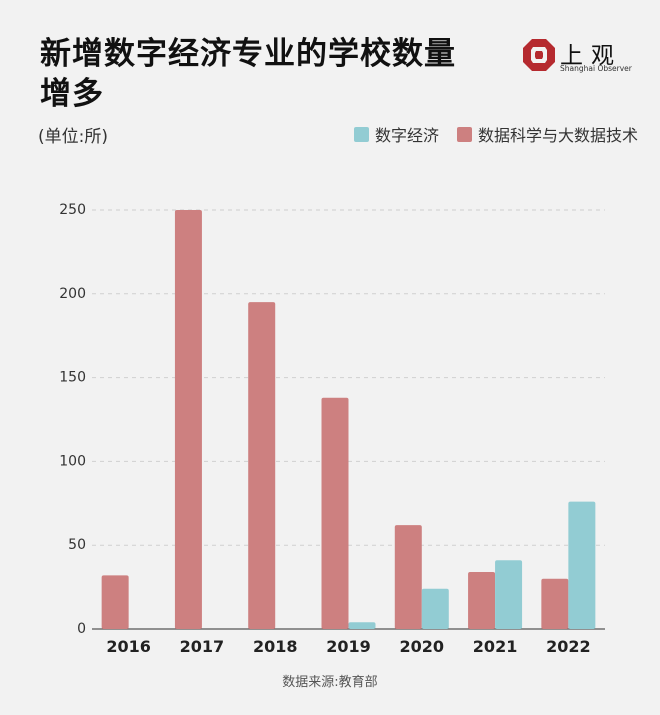  Describe the element at coordinates (330, 682) in the screenshot. I see `source-note: 数据来源:教育部` at that location.